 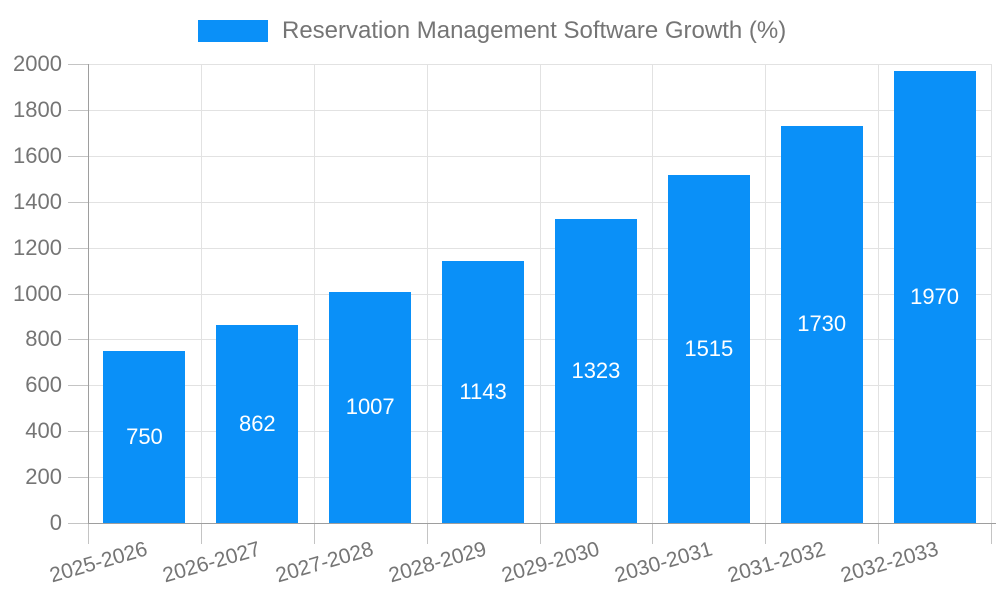 I want to click on bar-value-label: 1730, so click(x=822, y=324).